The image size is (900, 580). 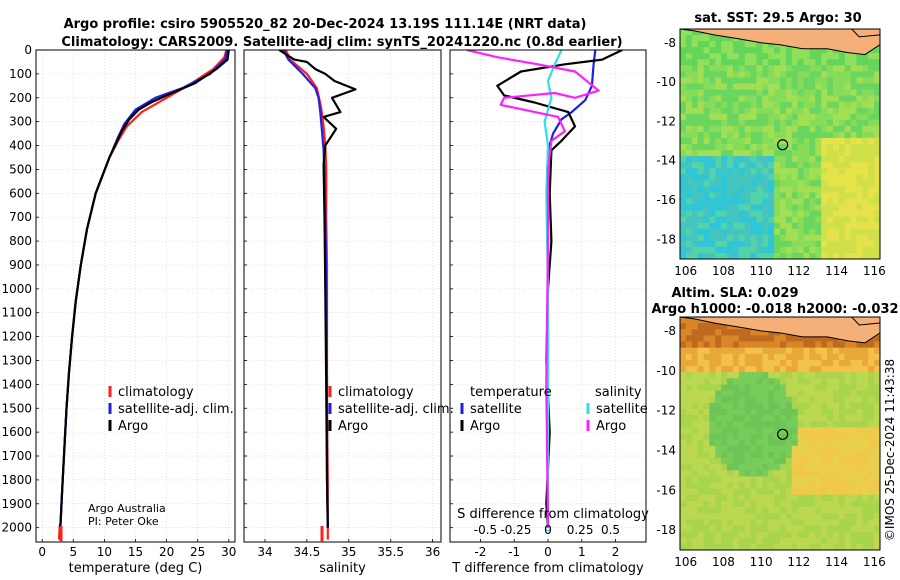 I want to click on temperature-xtick-label: 10, so click(x=104, y=552).